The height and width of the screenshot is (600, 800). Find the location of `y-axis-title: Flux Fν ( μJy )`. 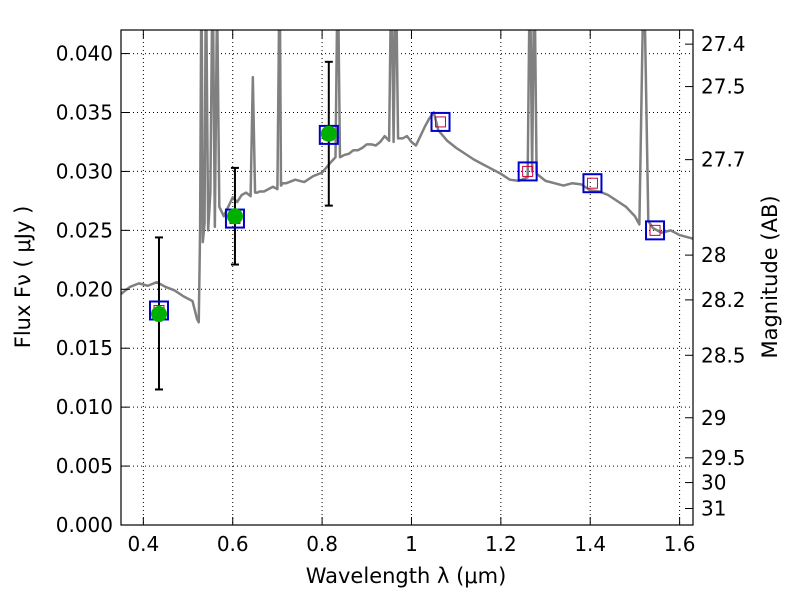

y-axis-title: Flux Fν ( μJy ) is located at coordinates (23, 277).